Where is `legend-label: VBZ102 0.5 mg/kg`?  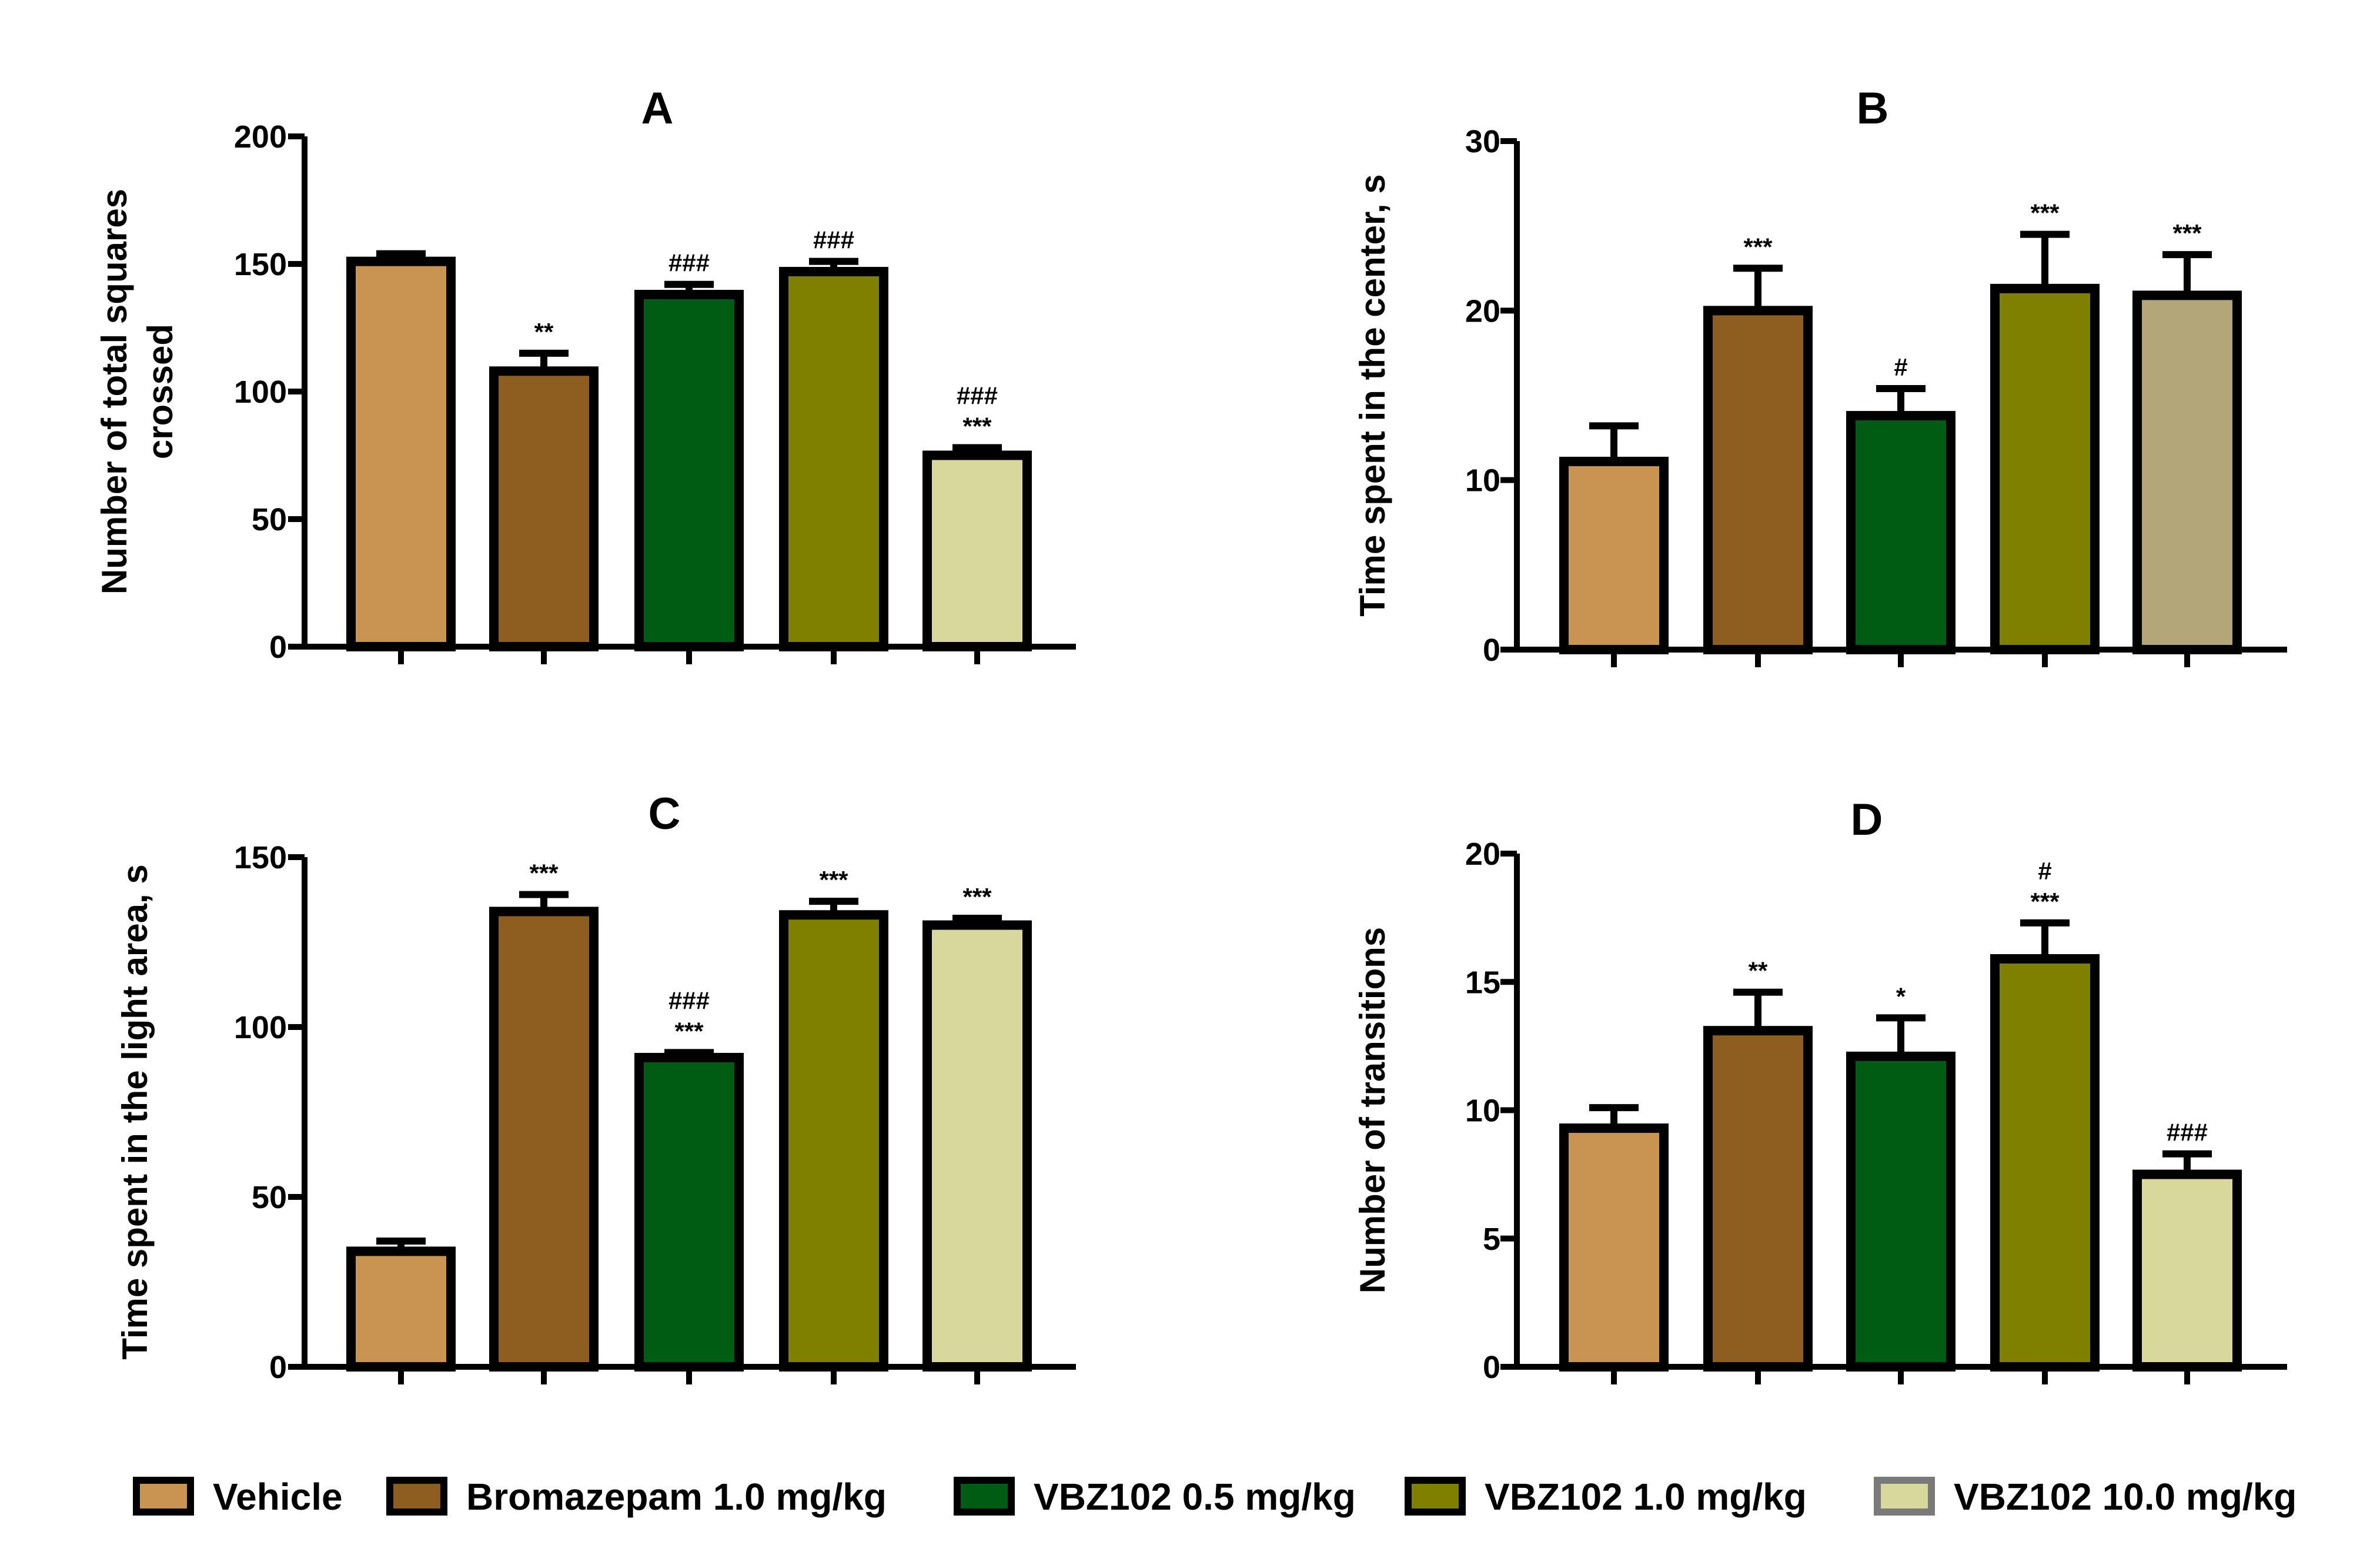
legend-label: VBZ102 0.5 mg/kg is located at coordinates (1195, 1497).